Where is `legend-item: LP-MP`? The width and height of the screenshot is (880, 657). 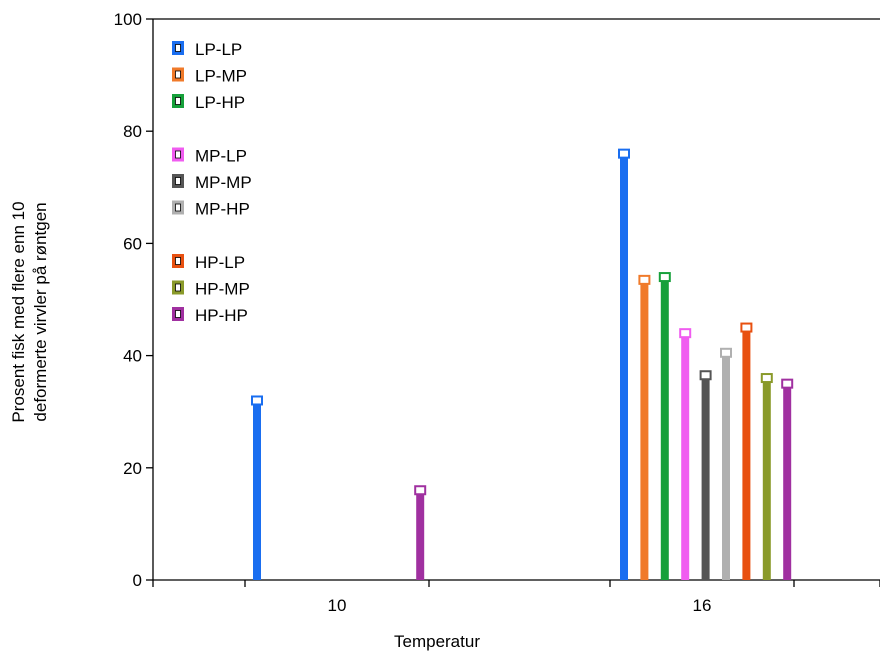 legend-item: LP-MP is located at coordinates (209, 76).